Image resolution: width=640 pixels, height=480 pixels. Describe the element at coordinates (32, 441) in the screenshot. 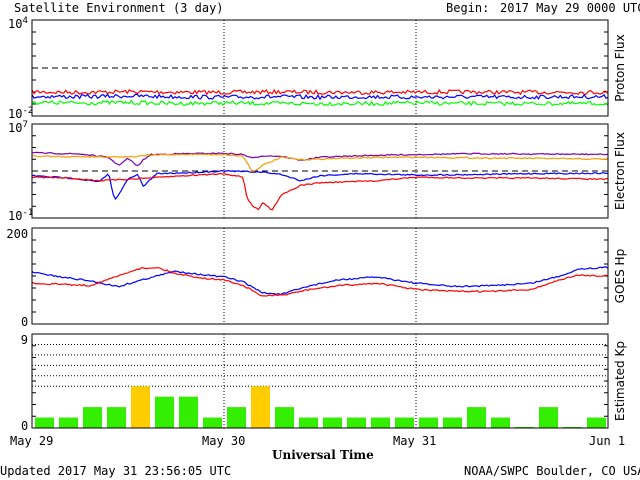

I see `x-tick-label: May 29` at that location.